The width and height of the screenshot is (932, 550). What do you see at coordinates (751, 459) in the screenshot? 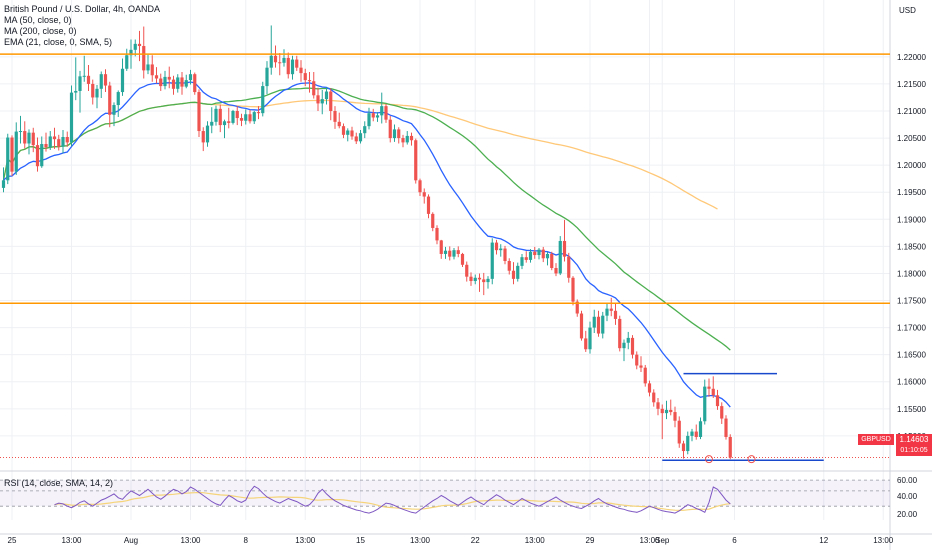
I see `low-circle-marker` at bounding box center [751, 459].